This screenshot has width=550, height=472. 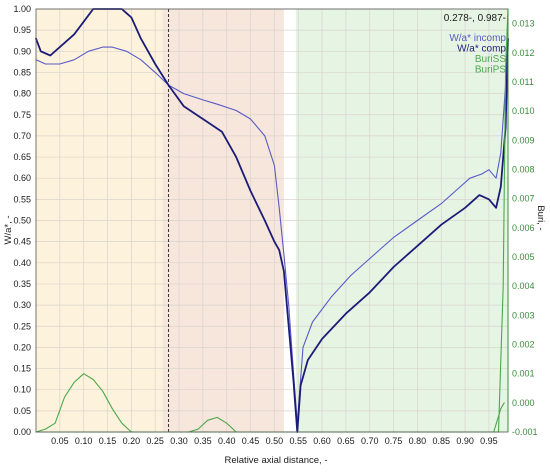 I want to click on x-tick-label: 0.75, so click(x=394, y=441).